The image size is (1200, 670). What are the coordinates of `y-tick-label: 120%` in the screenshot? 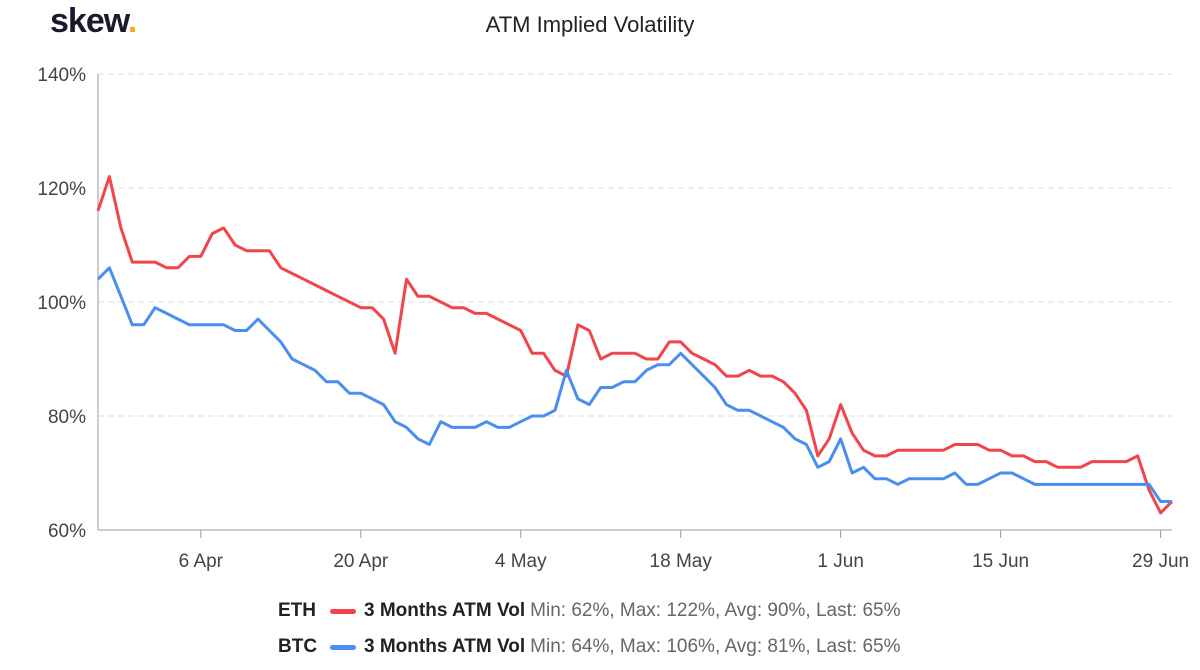 It's located at (61, 189).